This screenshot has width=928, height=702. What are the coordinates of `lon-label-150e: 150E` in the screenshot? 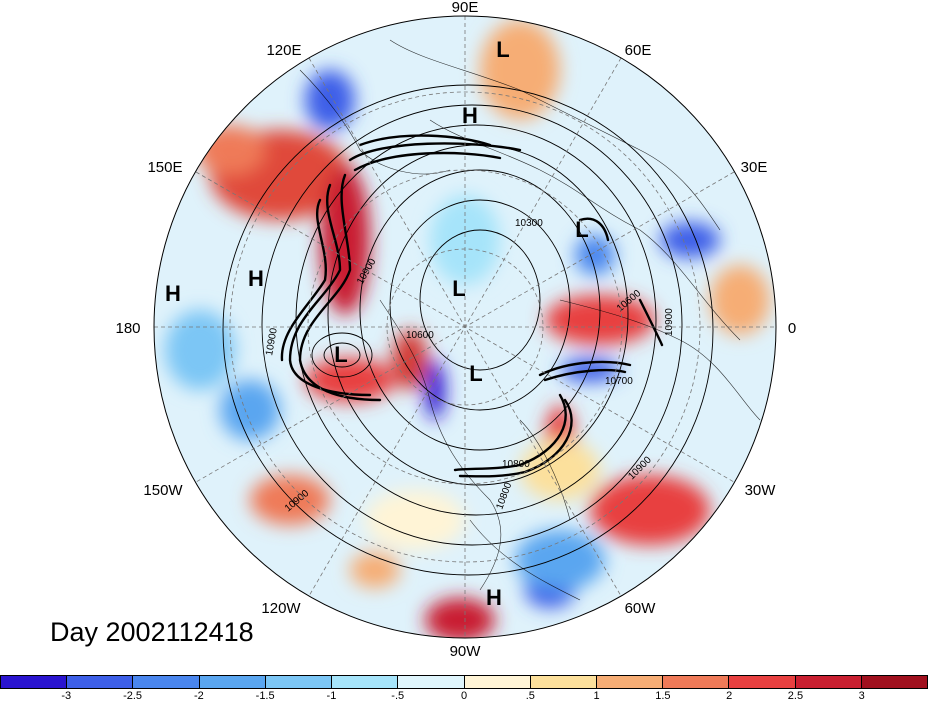 It's located at (164, 167).